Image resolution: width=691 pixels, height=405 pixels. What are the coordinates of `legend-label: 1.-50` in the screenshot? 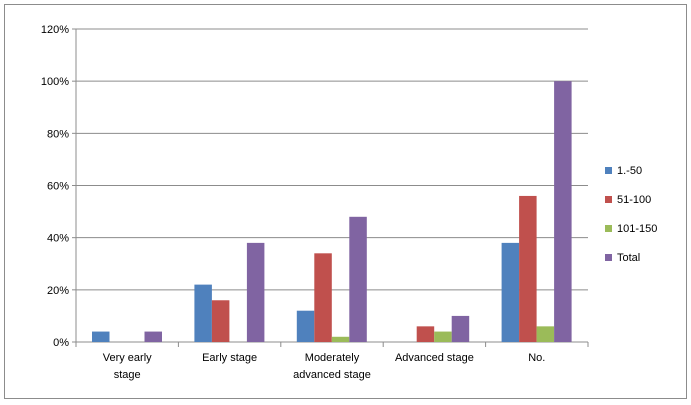 It's located at (629, 171).